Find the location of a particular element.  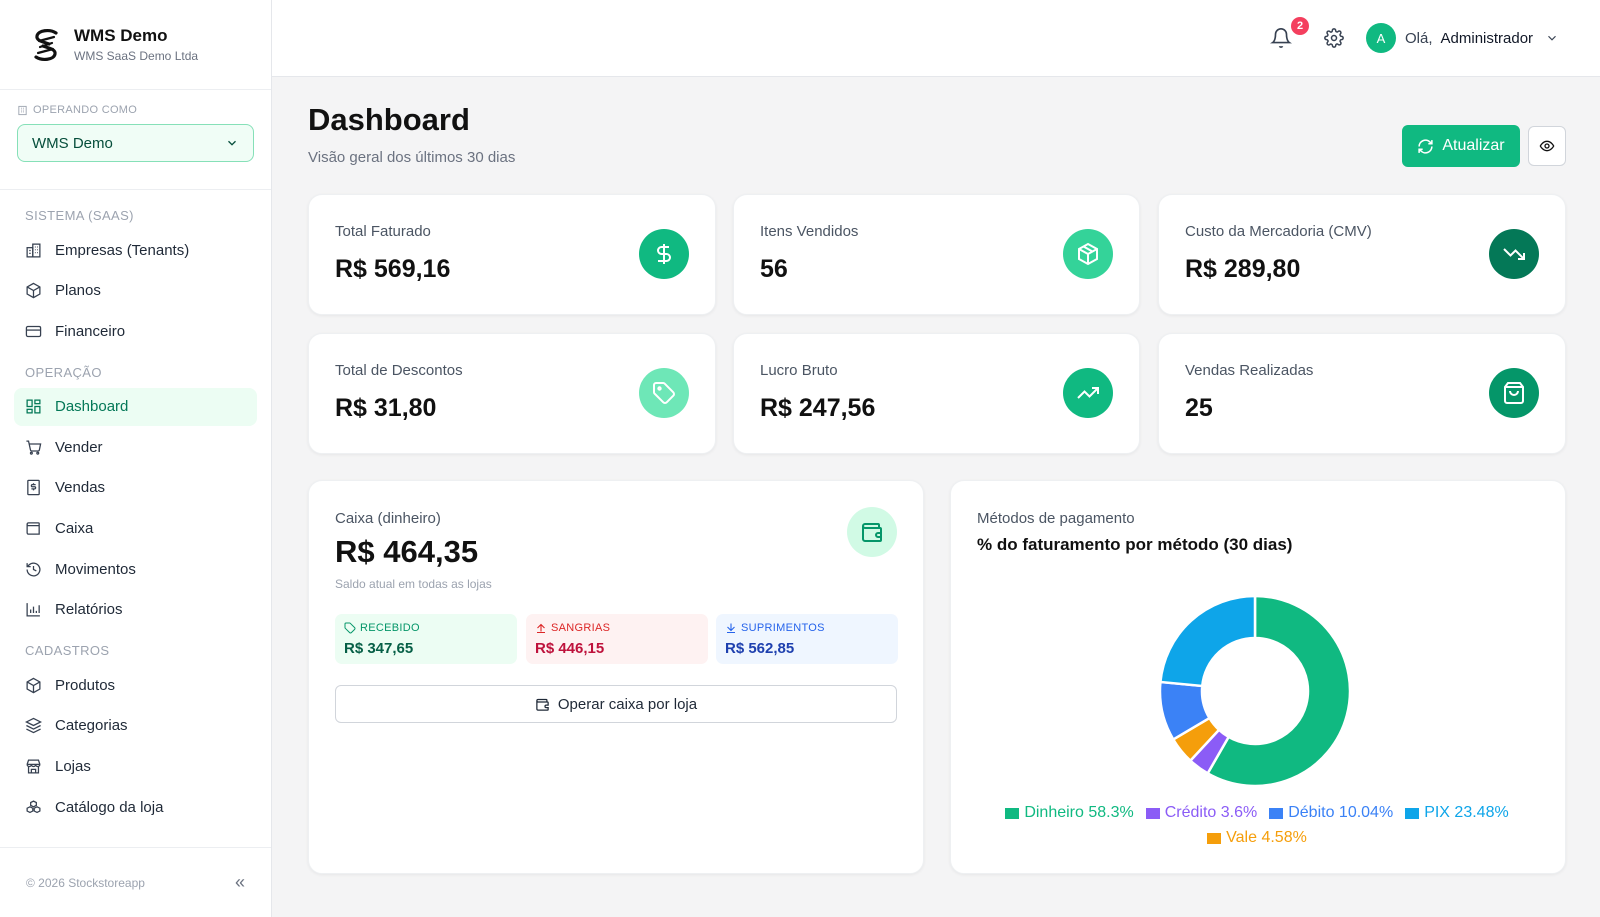

eye-icon is located at coordinates (1547, 146).